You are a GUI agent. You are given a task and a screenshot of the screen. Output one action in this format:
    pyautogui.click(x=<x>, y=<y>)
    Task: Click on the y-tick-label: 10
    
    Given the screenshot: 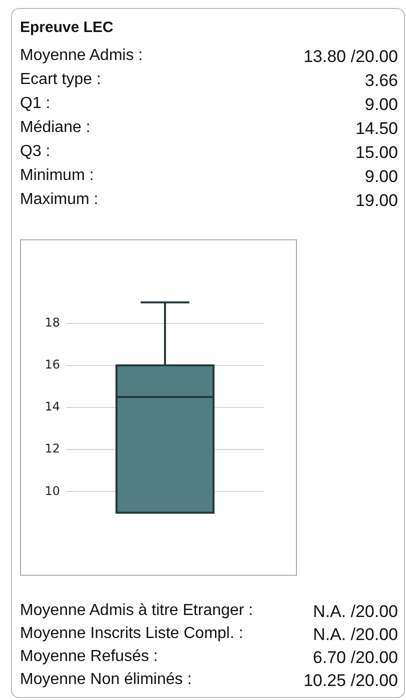 What is the action you would take?
    pyautogui.click(x=52, y=491)
    